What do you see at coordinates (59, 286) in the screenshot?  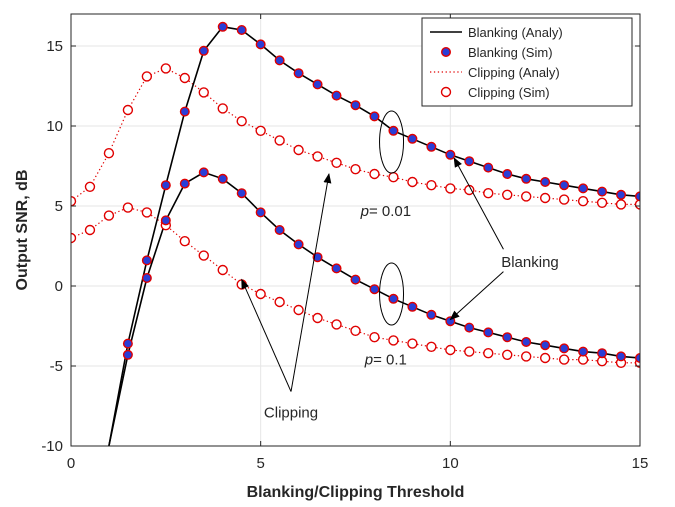 I see `y-tick-label: 0` at bounding box center [59, 286].